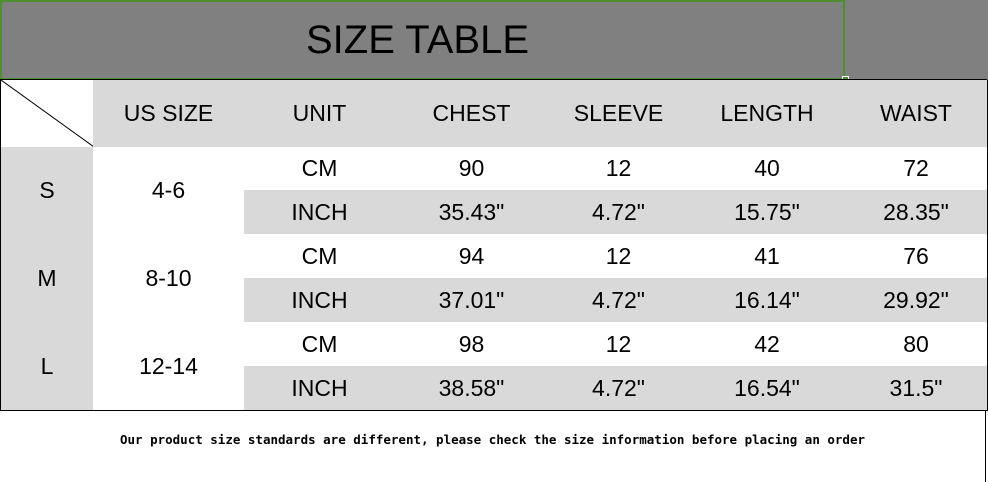 This screenshot has width=988, height=482. I want to click on title-cell: SIZE TABLE, so click(422, 40).